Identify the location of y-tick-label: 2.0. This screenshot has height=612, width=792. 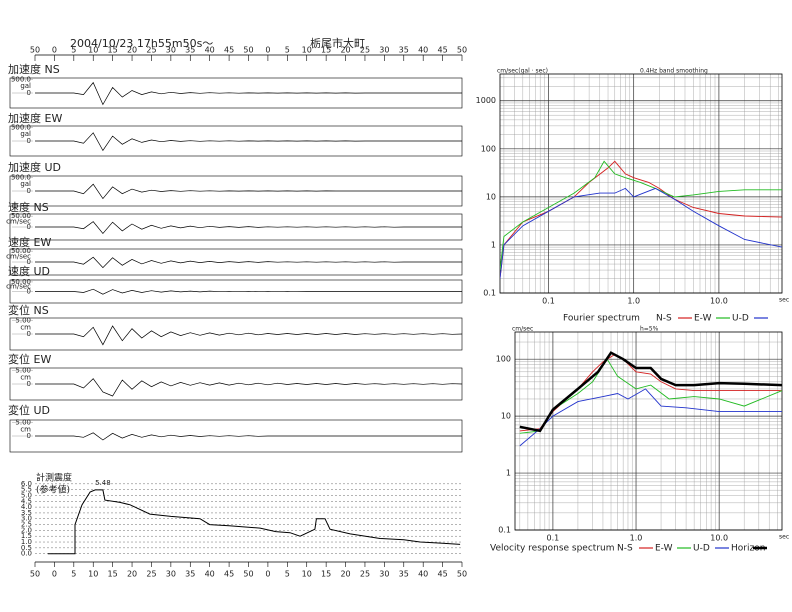
(26, 530).